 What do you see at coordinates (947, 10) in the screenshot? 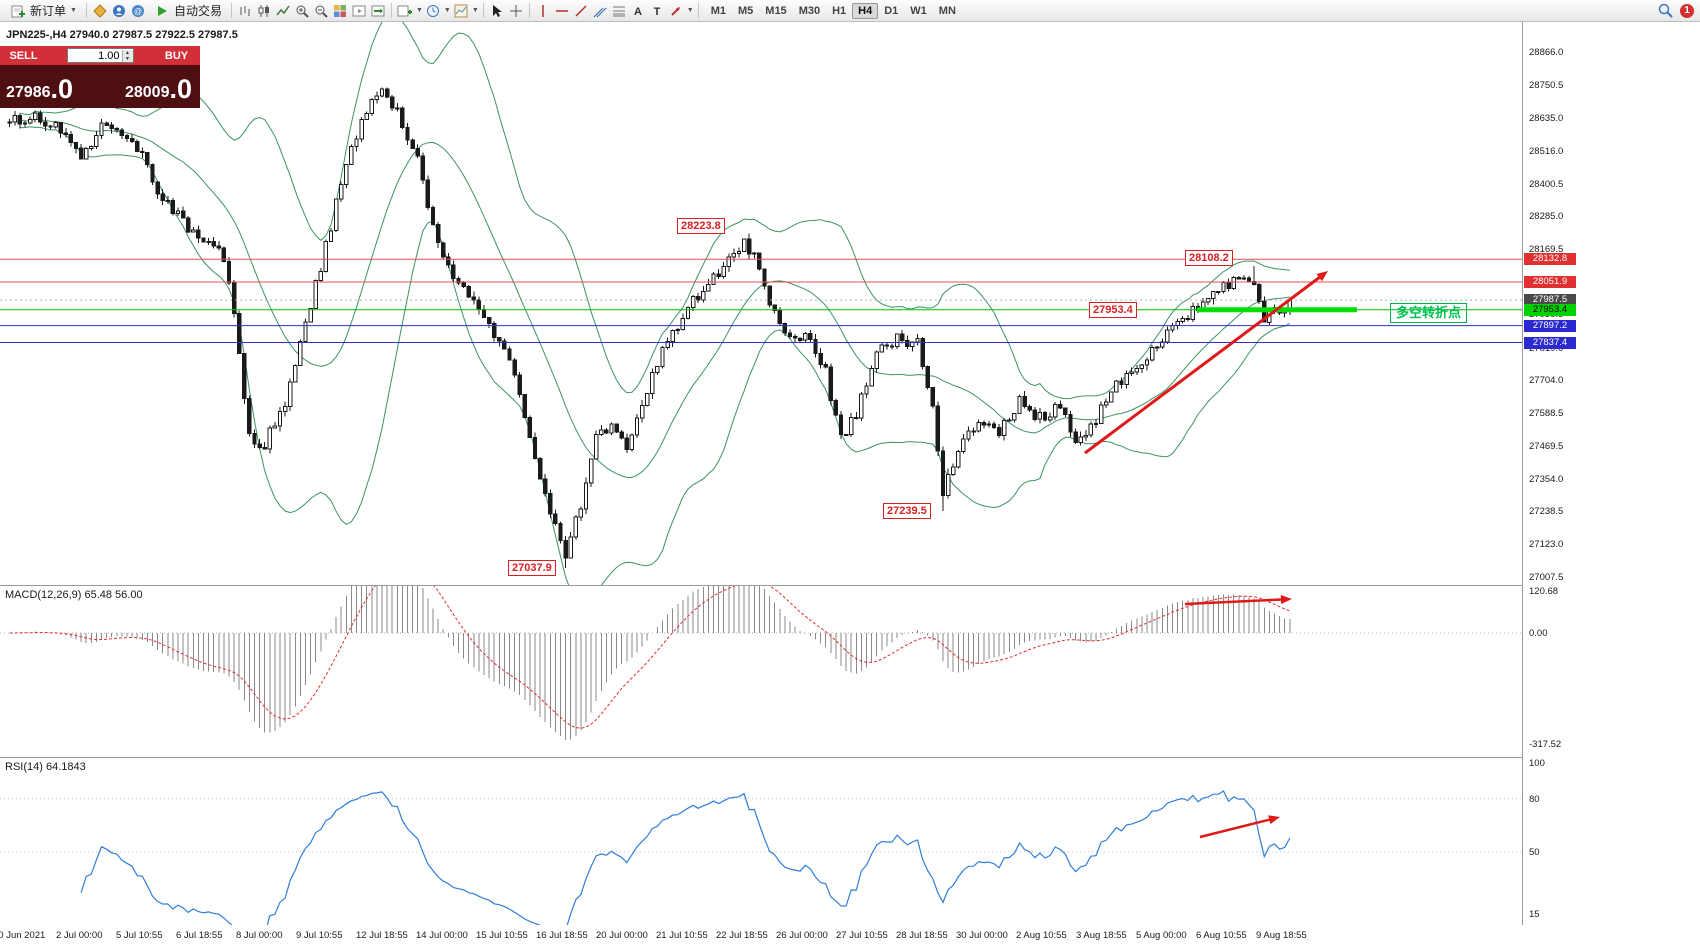
I see `timeframe-MN: MN` at bounding box center [947, 10].